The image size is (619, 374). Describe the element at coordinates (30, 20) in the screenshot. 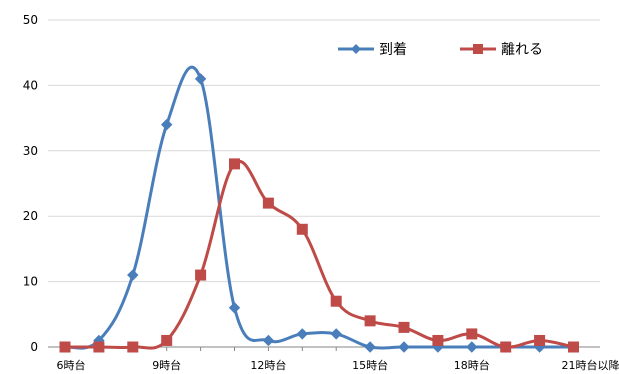

I see `y-tick-label: 50` at that location.